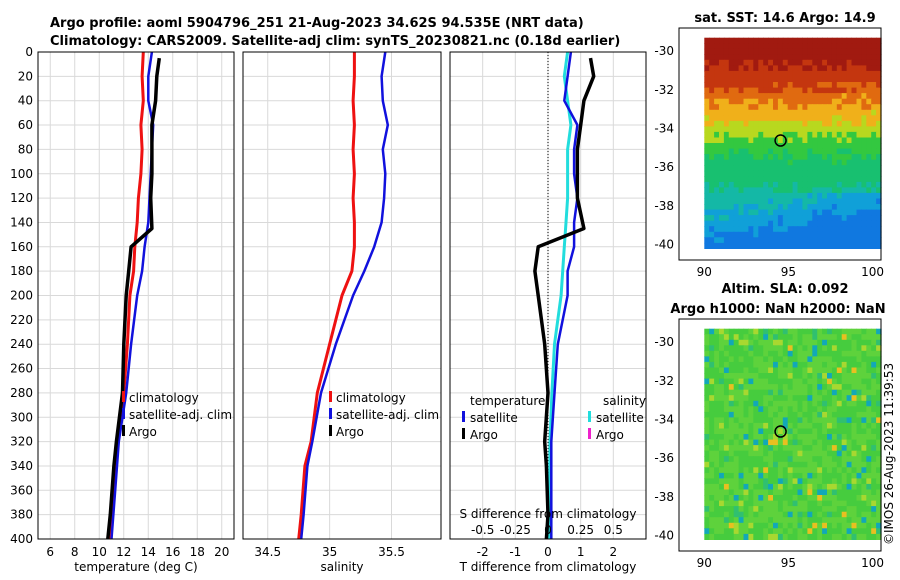 The height and width of the screenshot is (580, 900). Describe the element at coordinates (143, 432) in the screenshot. I see `legend-label: Argo` at that location.